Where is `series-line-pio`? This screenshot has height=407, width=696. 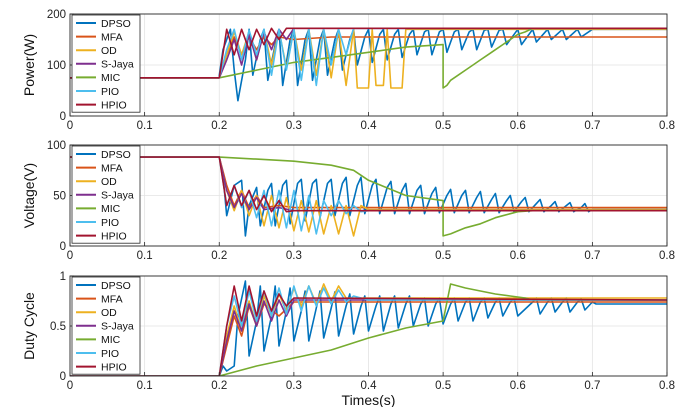
series-line-pio is located at coordinates (368, 57).